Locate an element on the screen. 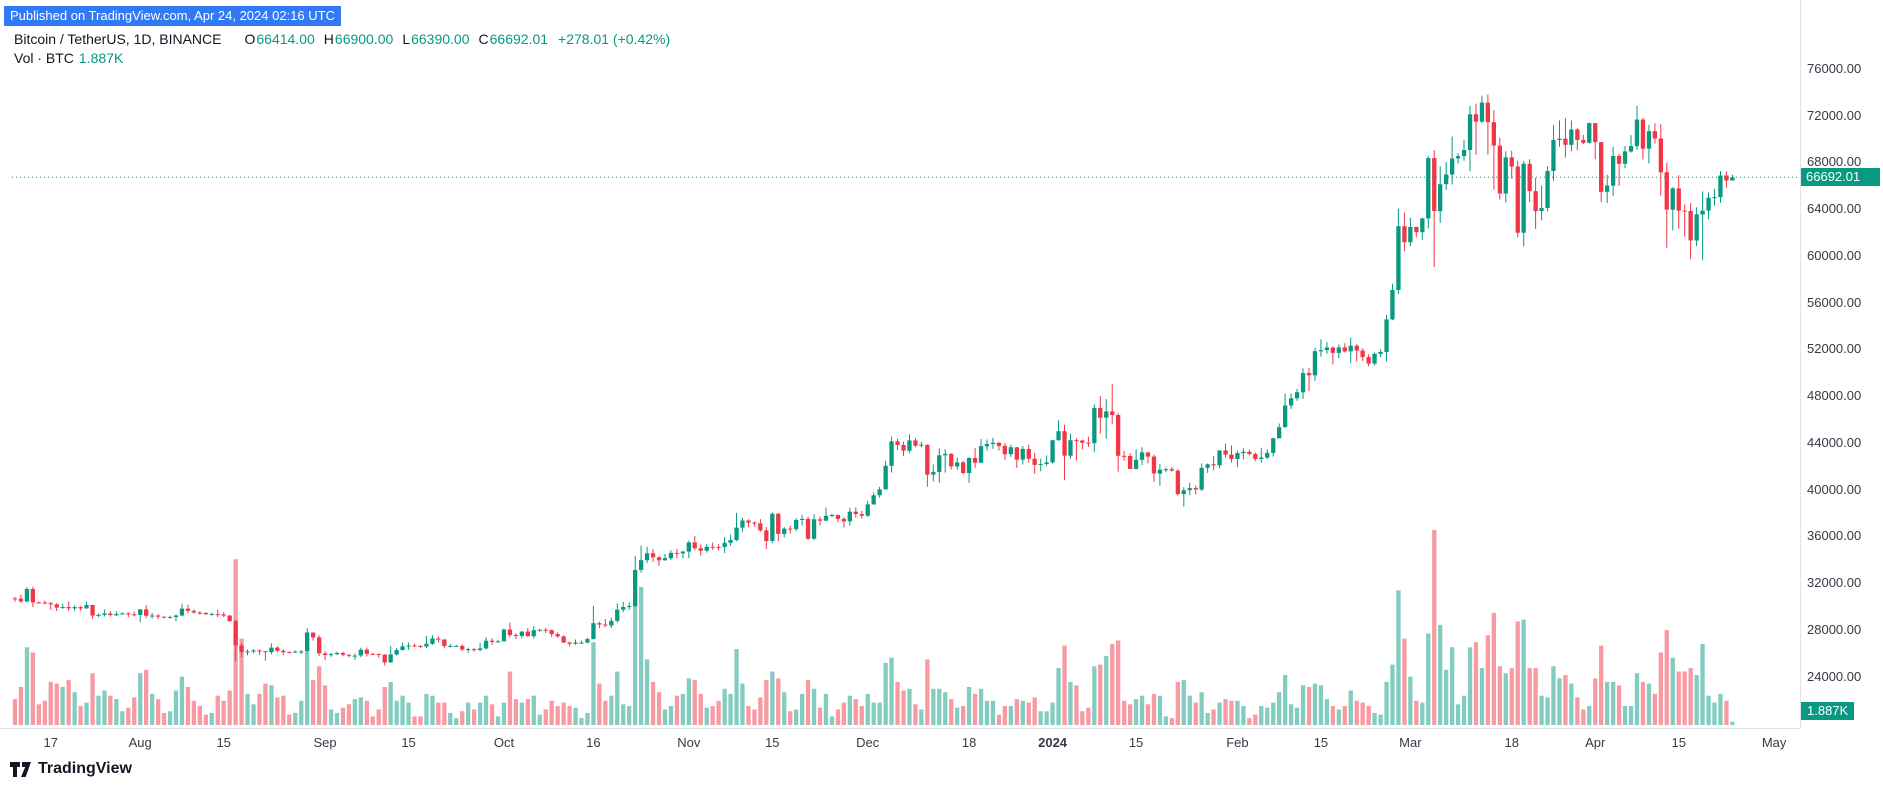 This screenshot has height=788, width=1883. price-axis-label: 36000.00 is located at coordinates (1834, 536).